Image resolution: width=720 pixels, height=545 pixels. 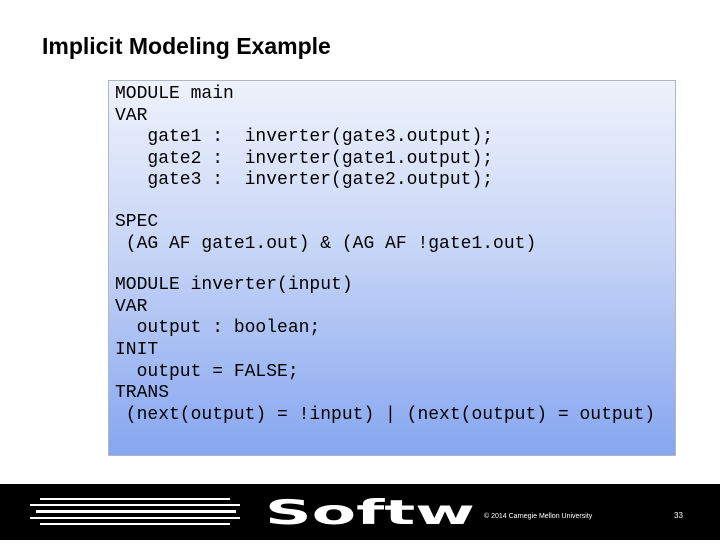 I want to click on slide-title: Implicit Modeling Example, so click(x=186, y=46).